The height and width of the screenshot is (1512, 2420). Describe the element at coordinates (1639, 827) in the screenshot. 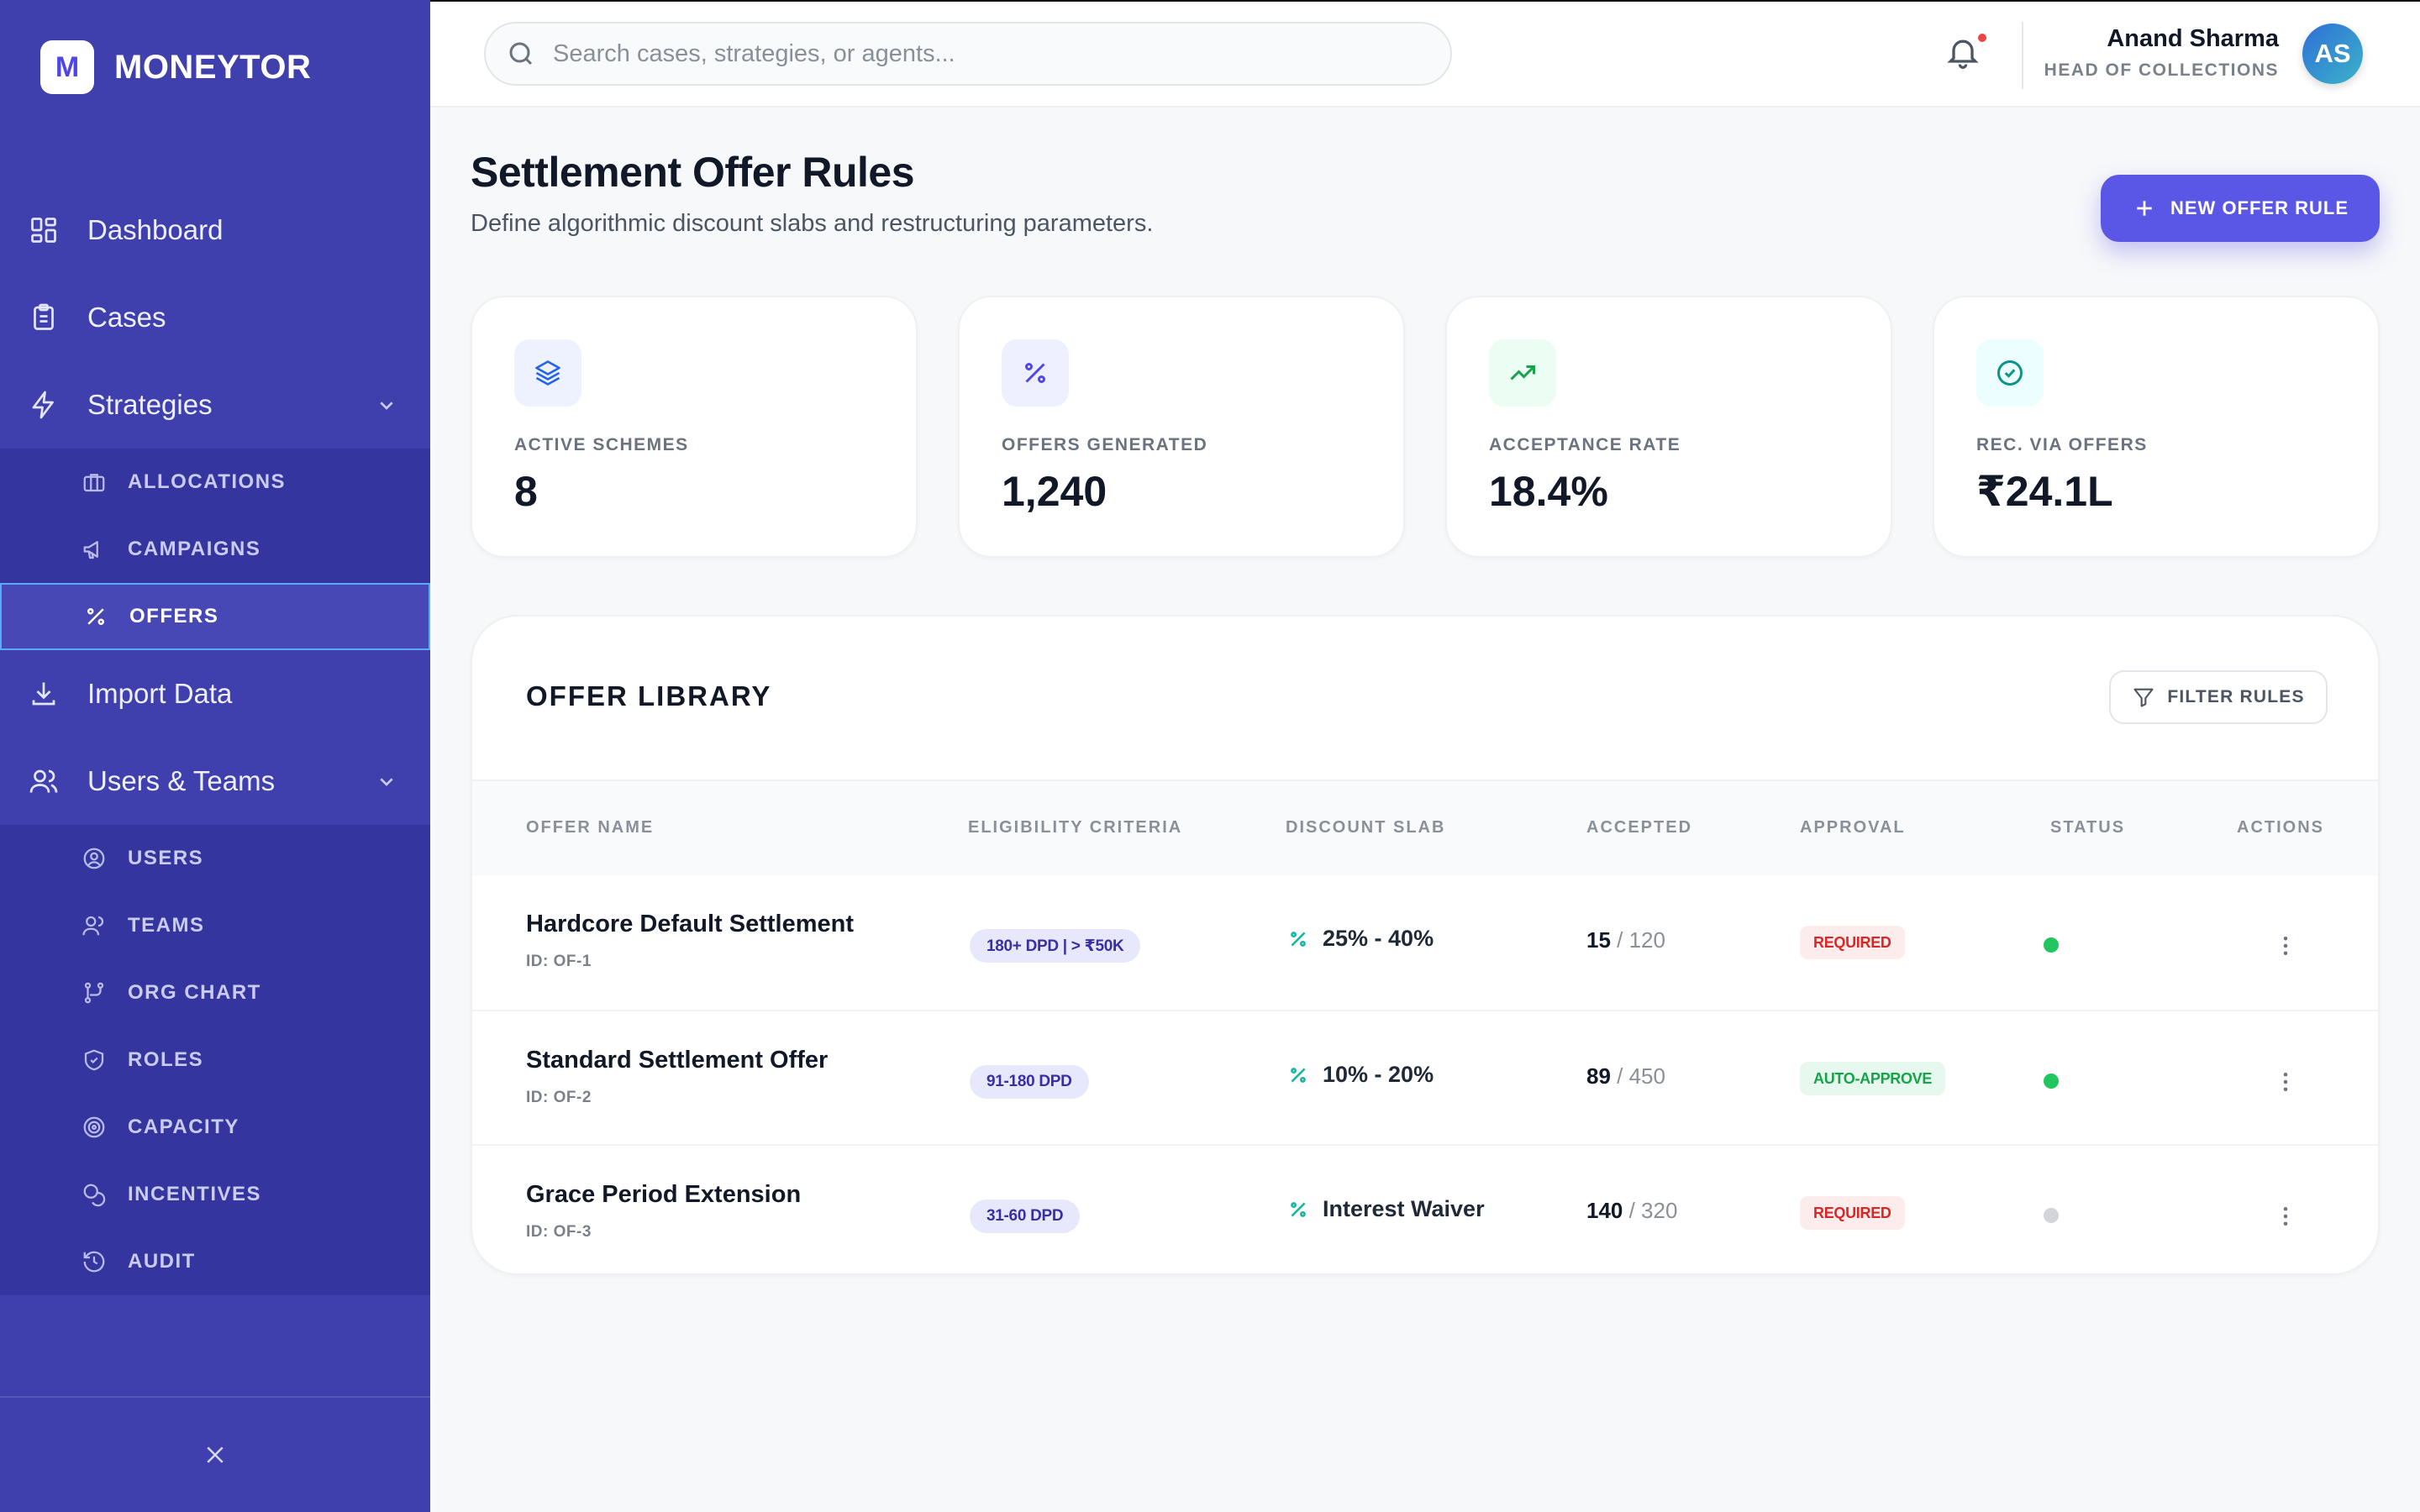

I see `column-header: ACCEPTED` at that location.